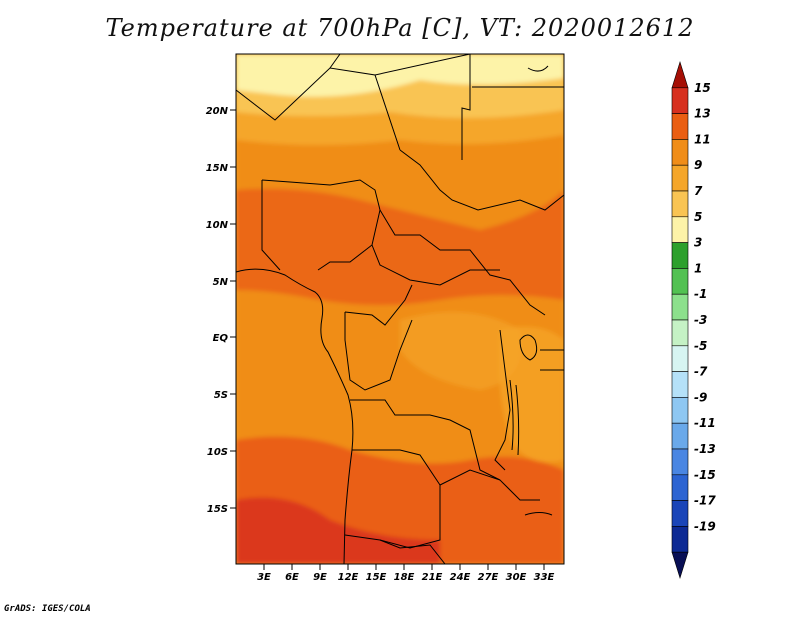  Describe the element at coordinates (264, 577) in the screenshot. I see `lon-label-3e: 3E` at that location.